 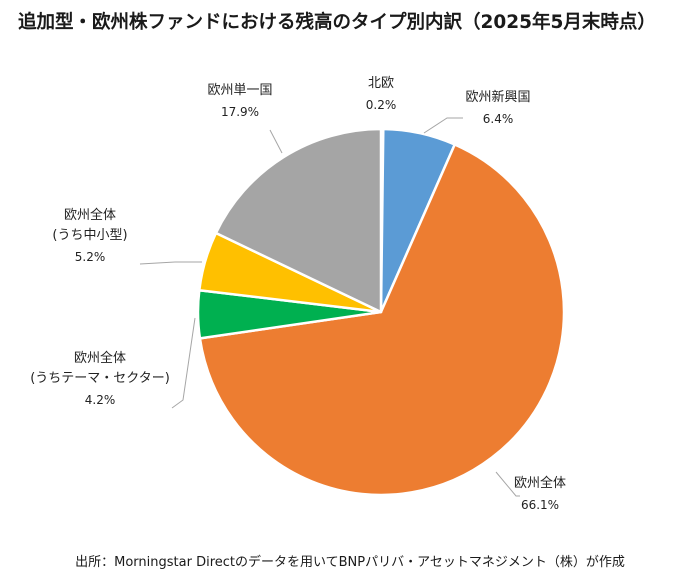 I want to click on slice-label-4-0: 欧州全体, so click(x=90, y=215).